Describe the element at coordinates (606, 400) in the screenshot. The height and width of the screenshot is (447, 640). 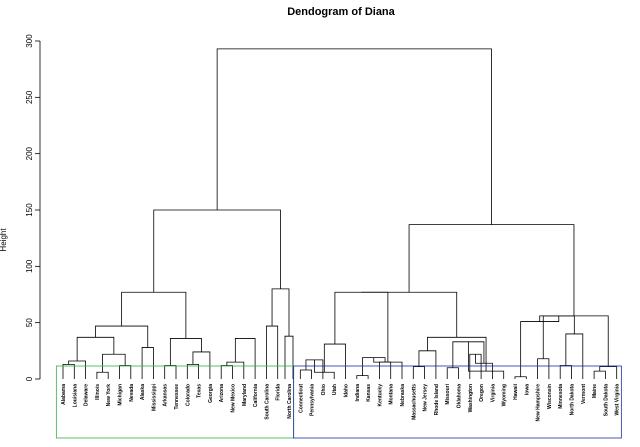
I see `leaf-label: South Dakota` at that location.